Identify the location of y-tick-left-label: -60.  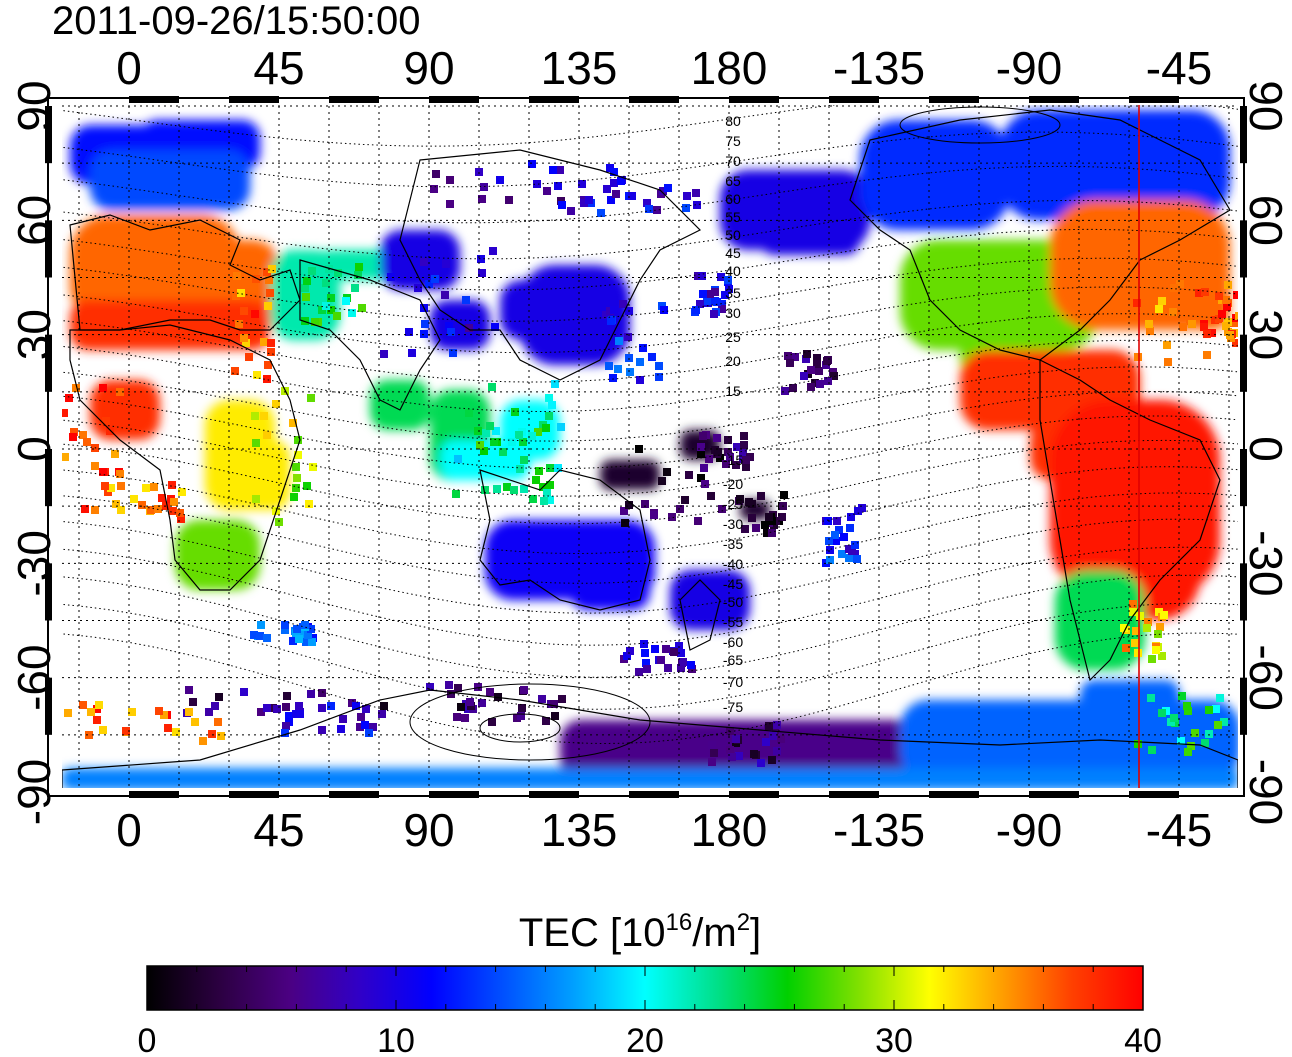
(34, 677).